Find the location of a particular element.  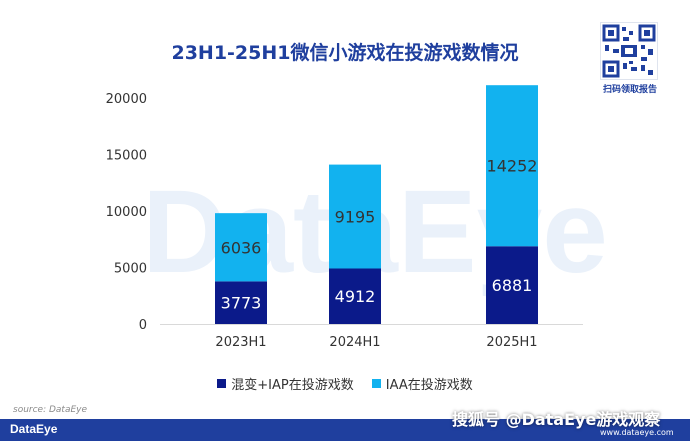

legend-swatch-iaa is located at coordinates (376, 383).